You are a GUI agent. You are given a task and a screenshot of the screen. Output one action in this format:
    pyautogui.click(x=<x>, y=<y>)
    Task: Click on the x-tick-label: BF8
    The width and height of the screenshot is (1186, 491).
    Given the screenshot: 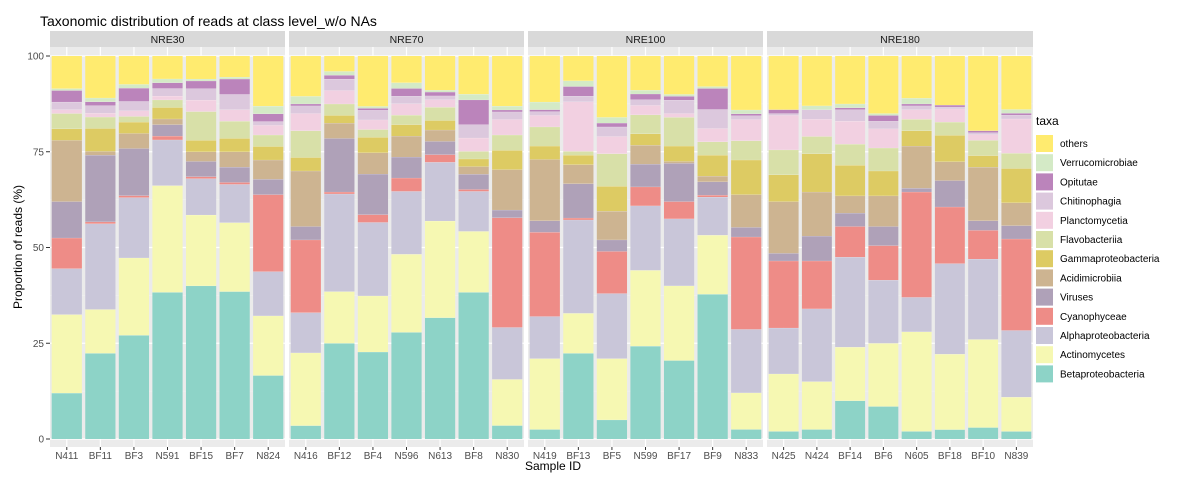 What is the action you would take?
    pyautogui.click(x=473, y=456)
    